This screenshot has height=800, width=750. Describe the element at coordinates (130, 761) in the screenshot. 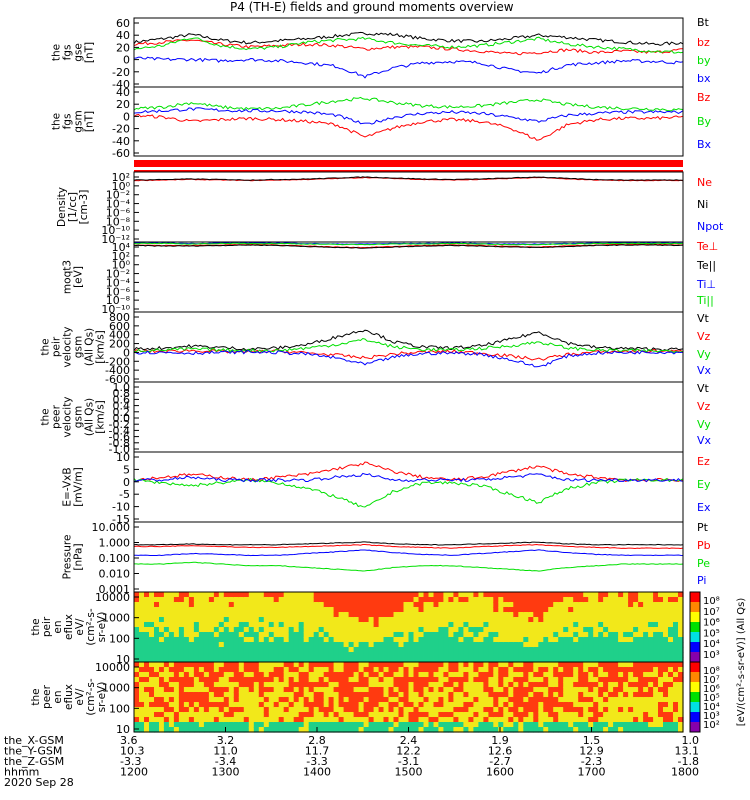

I see `x-ephemeris-value: -3.3` at that location.